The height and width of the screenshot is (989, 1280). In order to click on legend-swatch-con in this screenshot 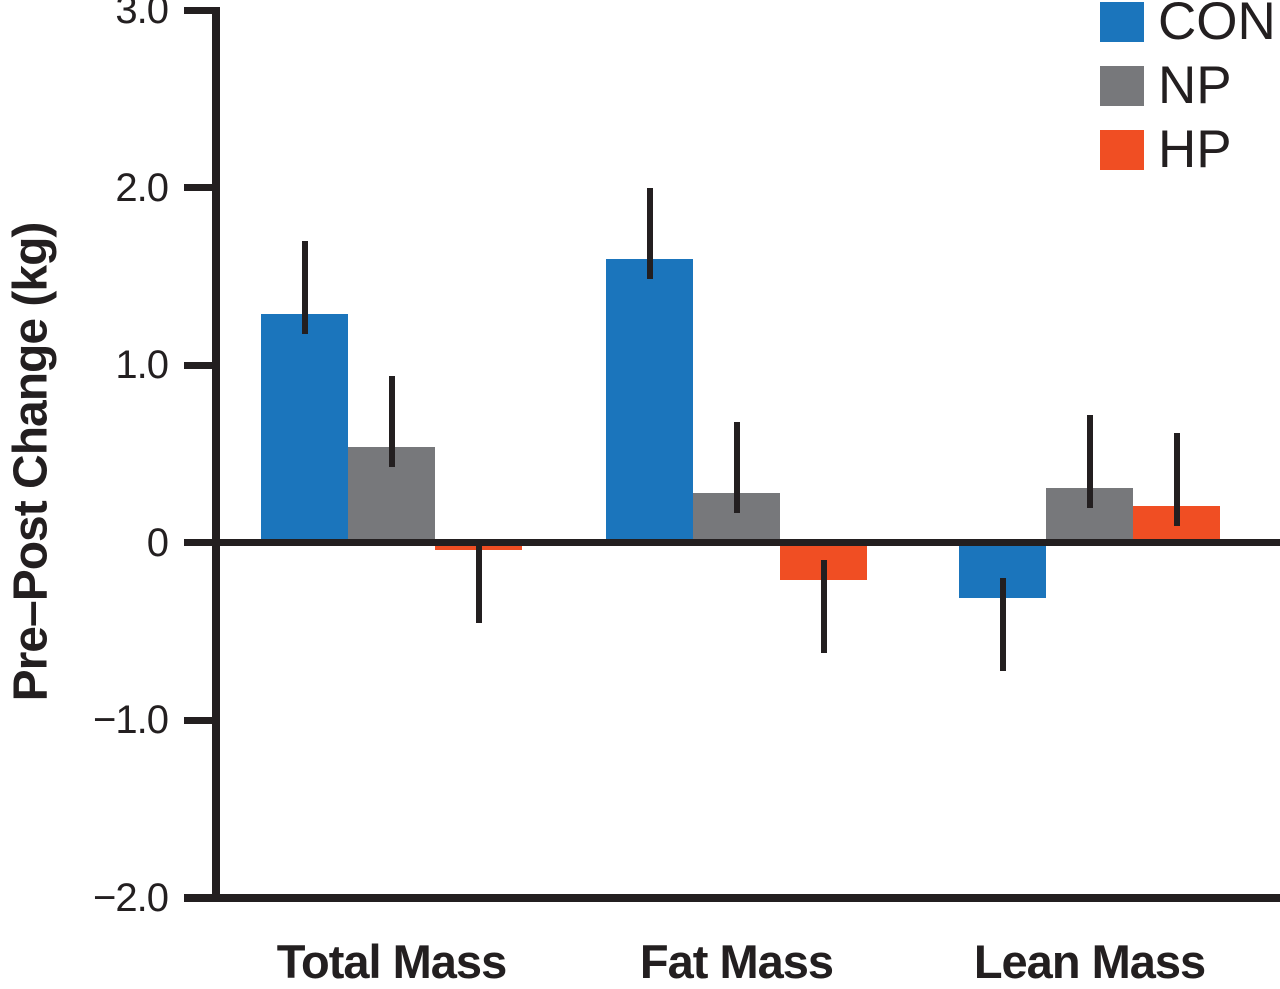, I will do `click(1122, 22)`.